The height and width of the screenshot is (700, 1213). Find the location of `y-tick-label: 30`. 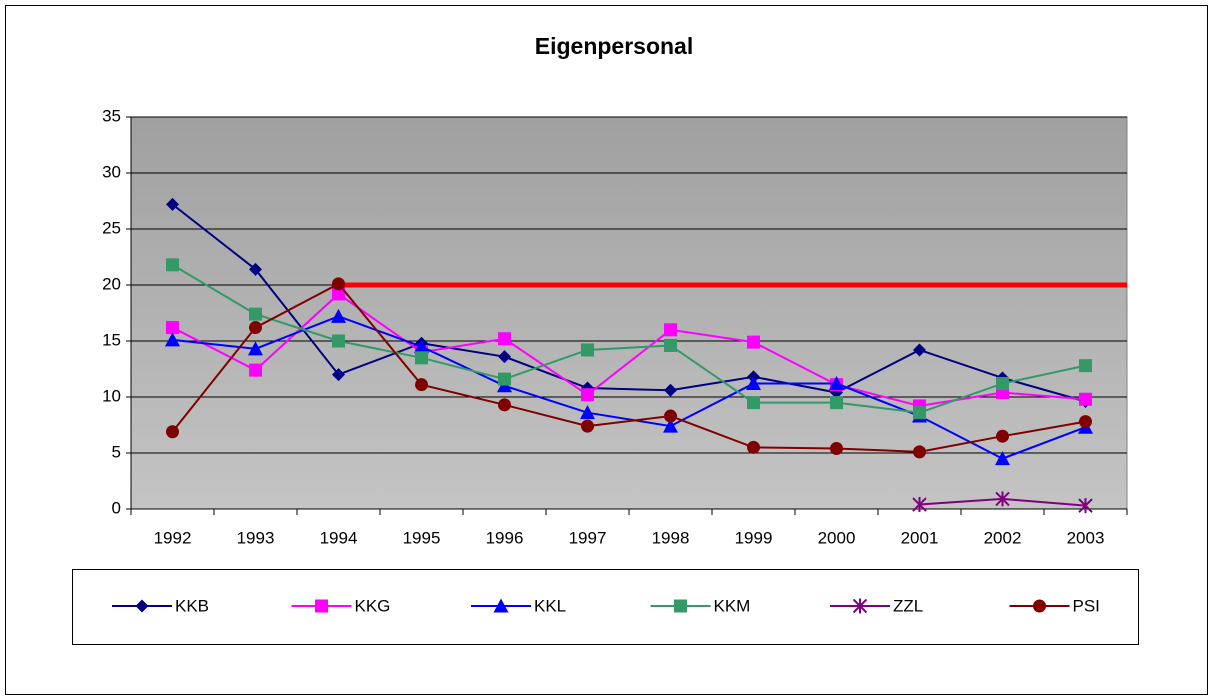

y-tick-label: 30 is located at coordinates (111, 171).